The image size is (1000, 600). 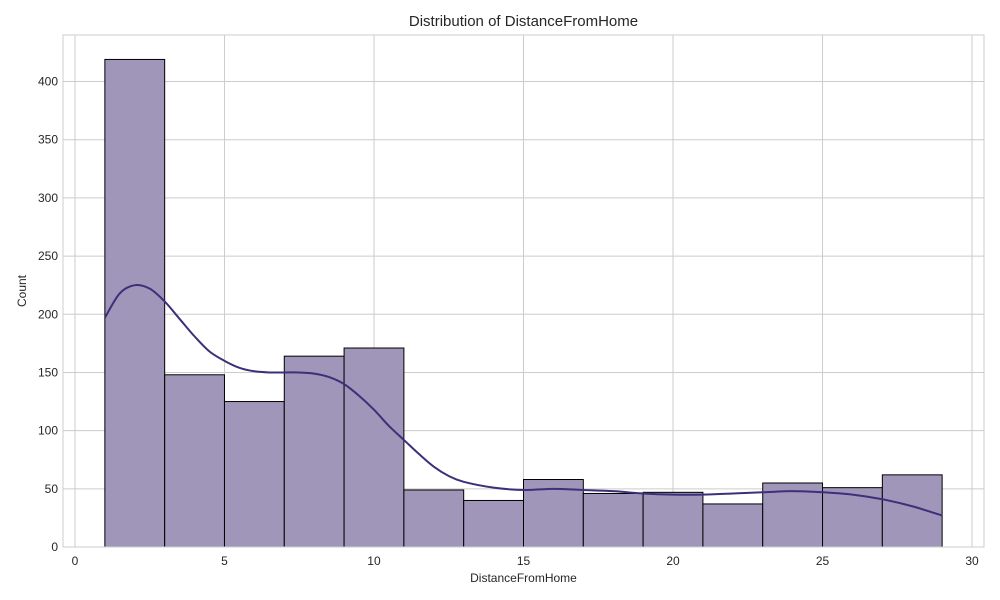 What do you see at coordinates (374, 561) in the screenshot?
I see `x-tick-label: 10` at bounding box center [374, 561].